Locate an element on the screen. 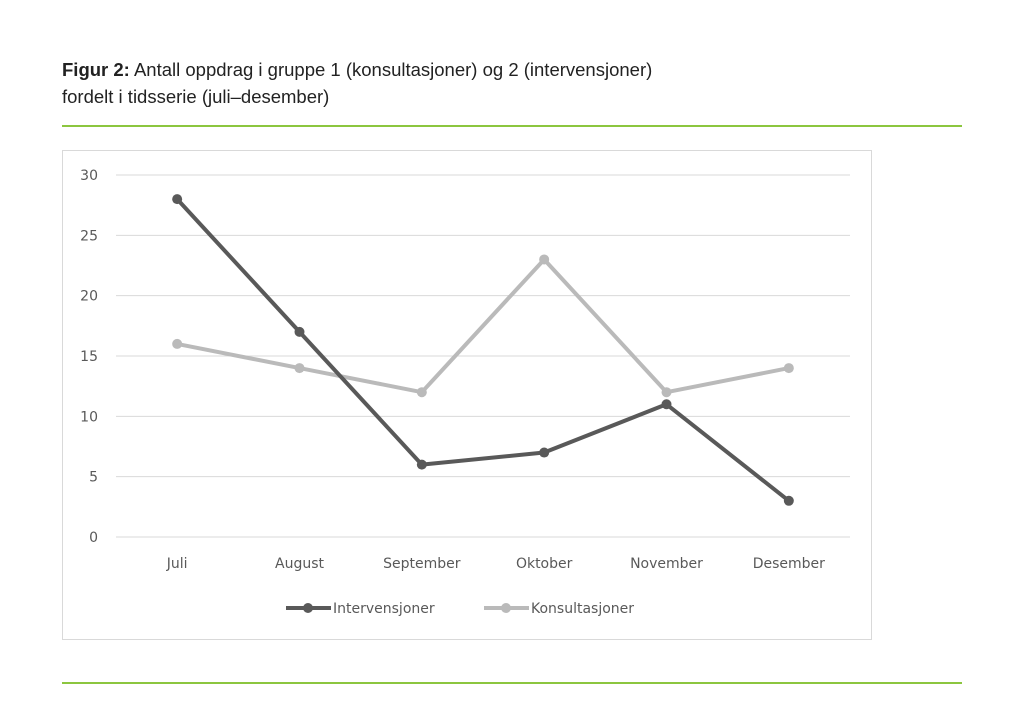  x-tick-label: September is located at coordinates (422, 564).